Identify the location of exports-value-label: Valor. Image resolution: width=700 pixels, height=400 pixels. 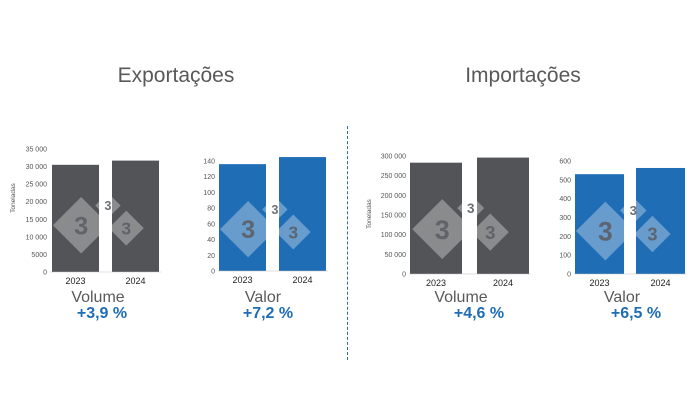
(263, 297).